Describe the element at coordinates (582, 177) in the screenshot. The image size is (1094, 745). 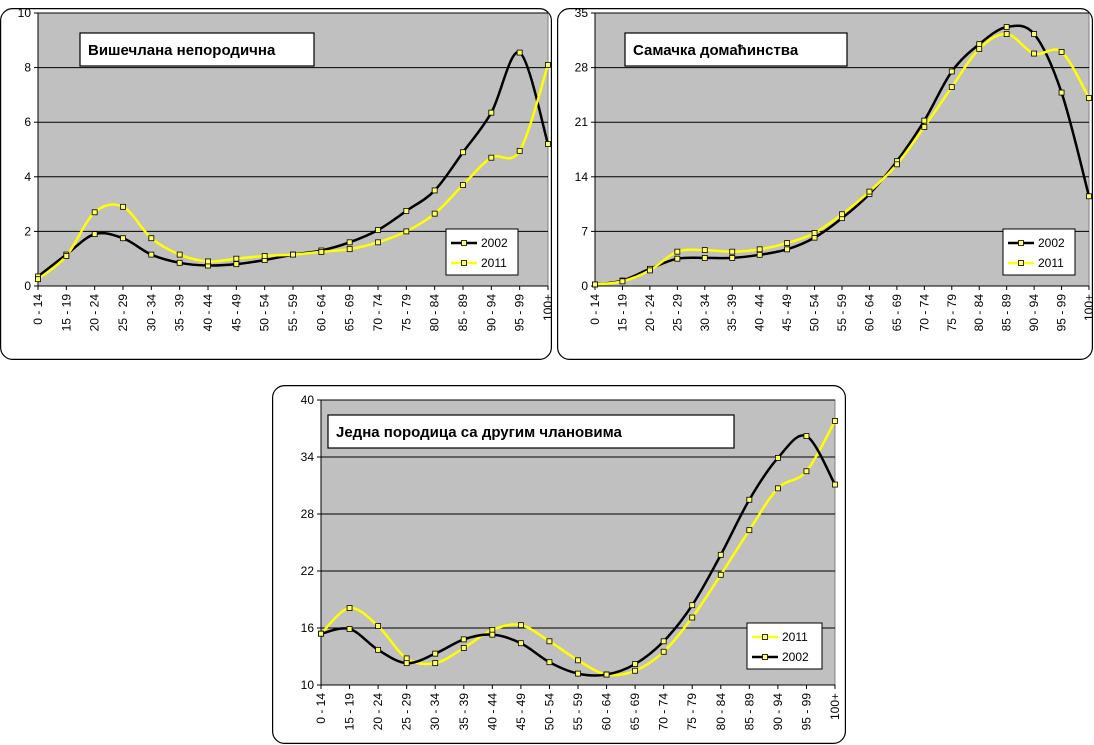
I see `y-tick-label: 14` at that location.